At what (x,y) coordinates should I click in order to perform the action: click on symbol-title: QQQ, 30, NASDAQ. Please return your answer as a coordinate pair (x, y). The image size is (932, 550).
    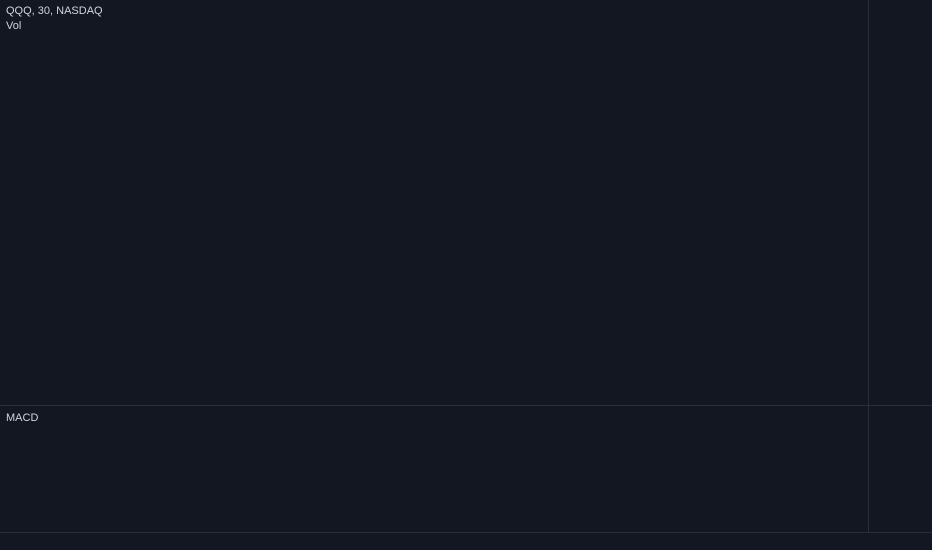
    Looking at the image, I should click on (54, 11).